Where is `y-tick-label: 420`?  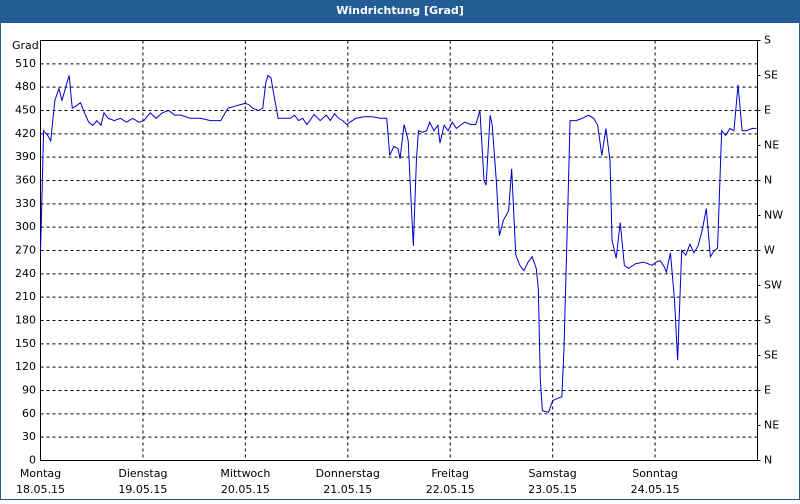 y-tick-label: 420 is located at coordinates (25, 133).